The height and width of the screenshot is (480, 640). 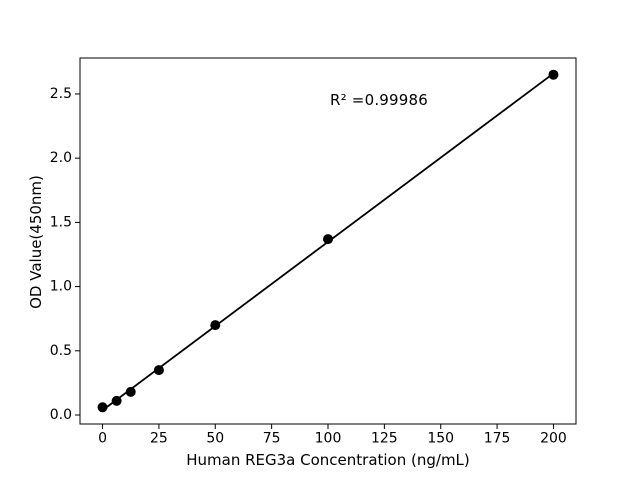 I want to click on x-axis-label: Human REG3a Concentration (ng/mL), so click(x=328, y=460).